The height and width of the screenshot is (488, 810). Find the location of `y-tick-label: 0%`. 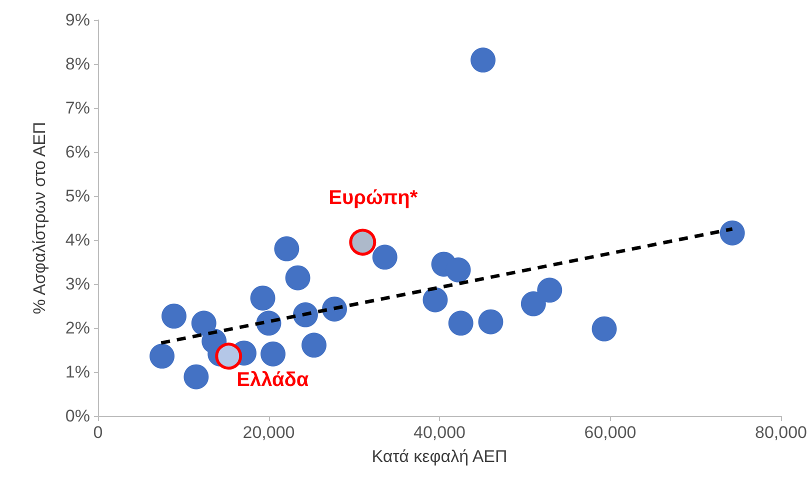

y-tick-label: 0% is located at coordinates (77, 416).